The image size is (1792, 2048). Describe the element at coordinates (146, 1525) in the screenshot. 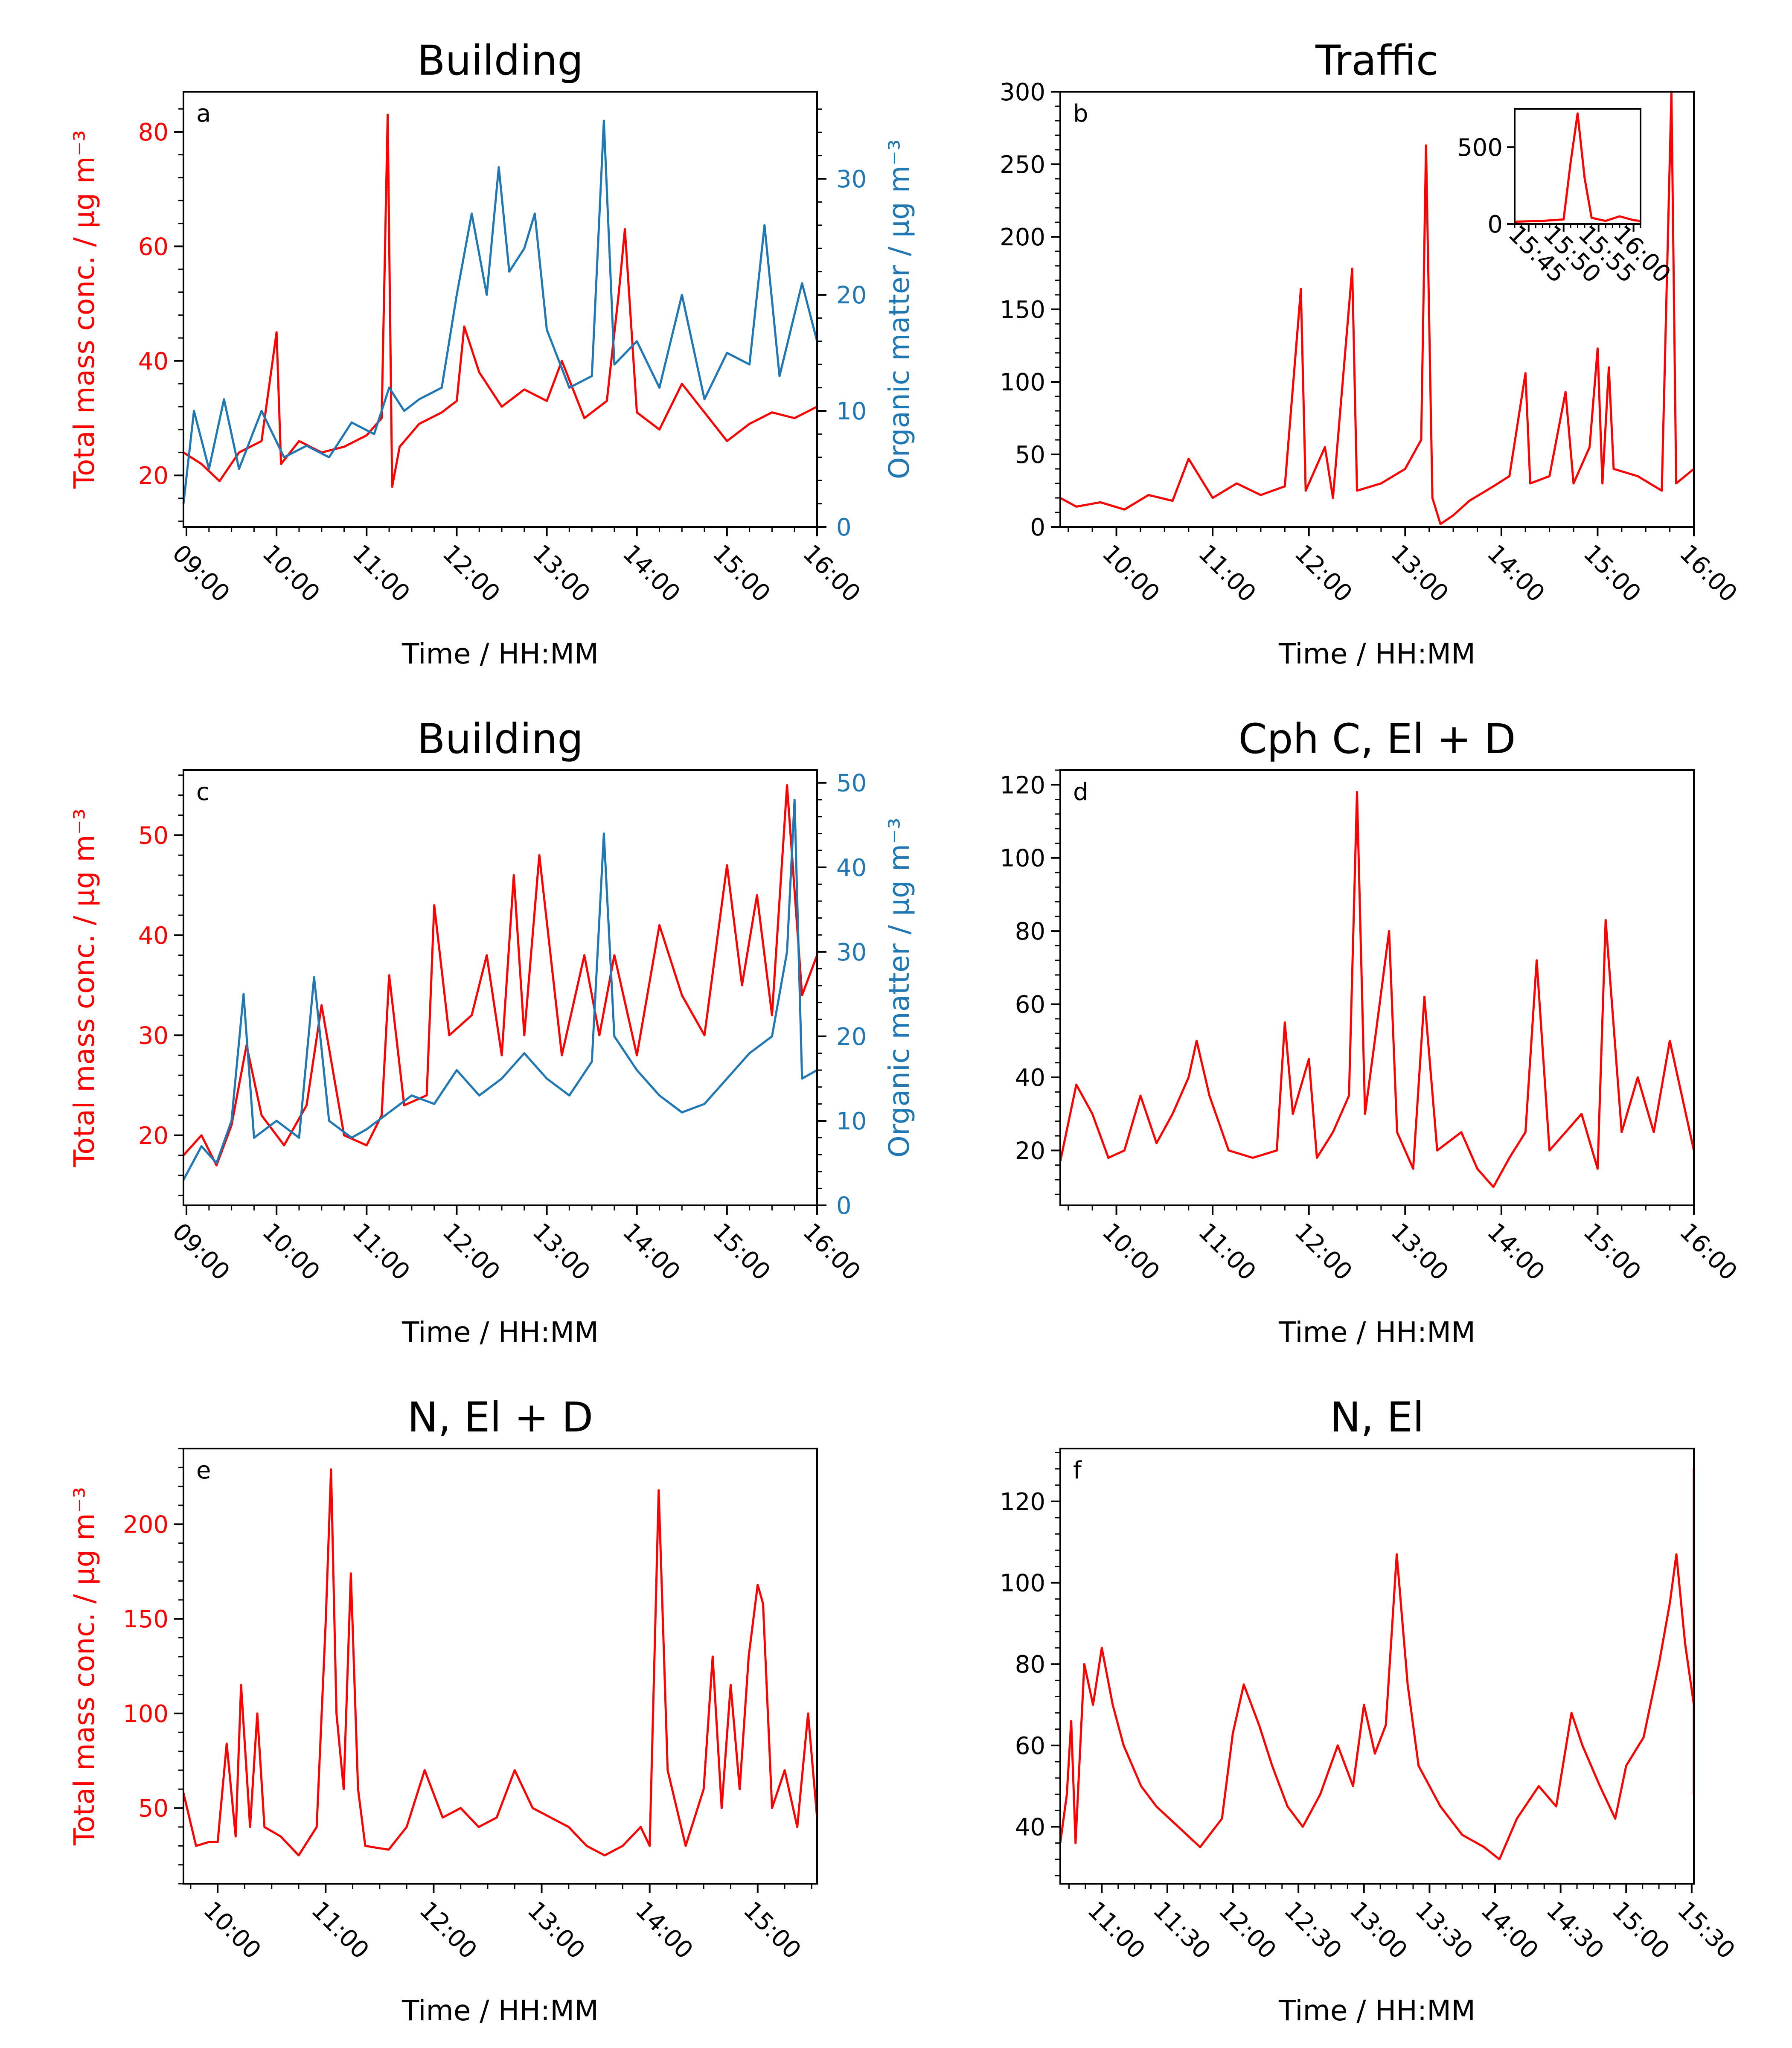

I see `y-tick-label: 200` at that location.